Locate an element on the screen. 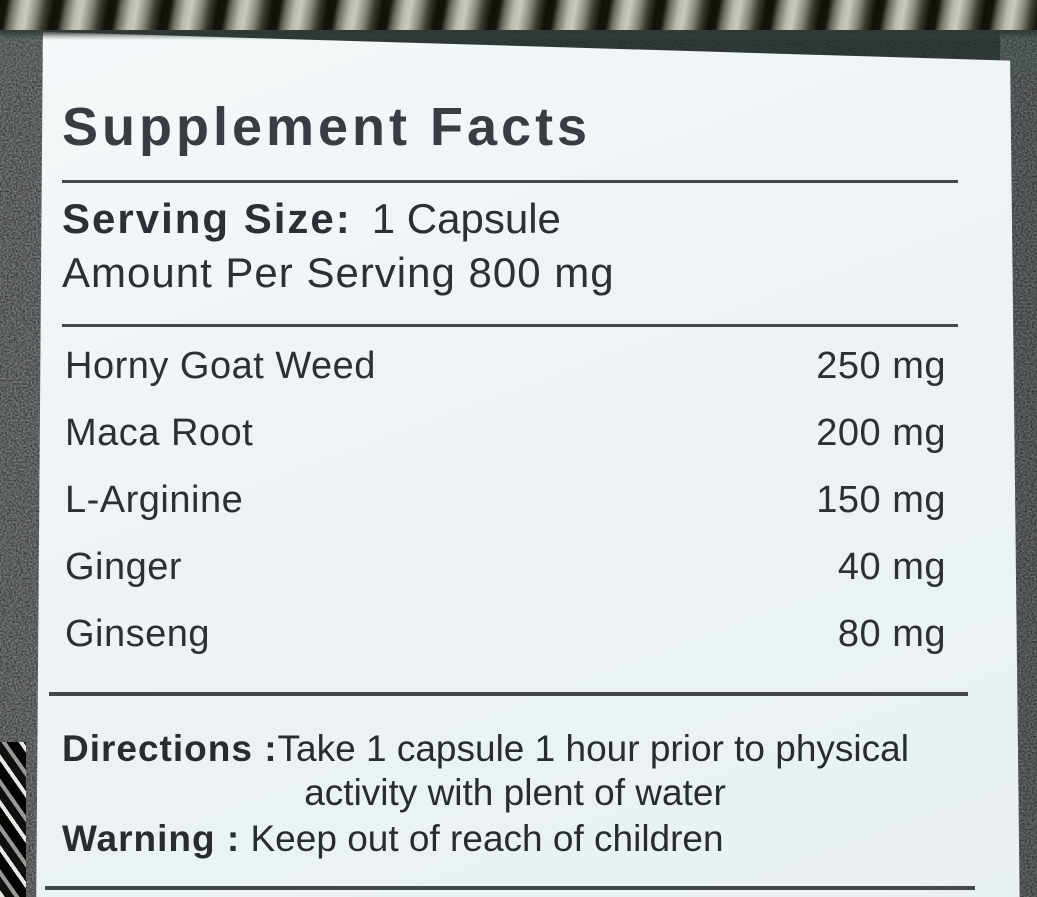  rope-trim is located at coordinates (518, 20).